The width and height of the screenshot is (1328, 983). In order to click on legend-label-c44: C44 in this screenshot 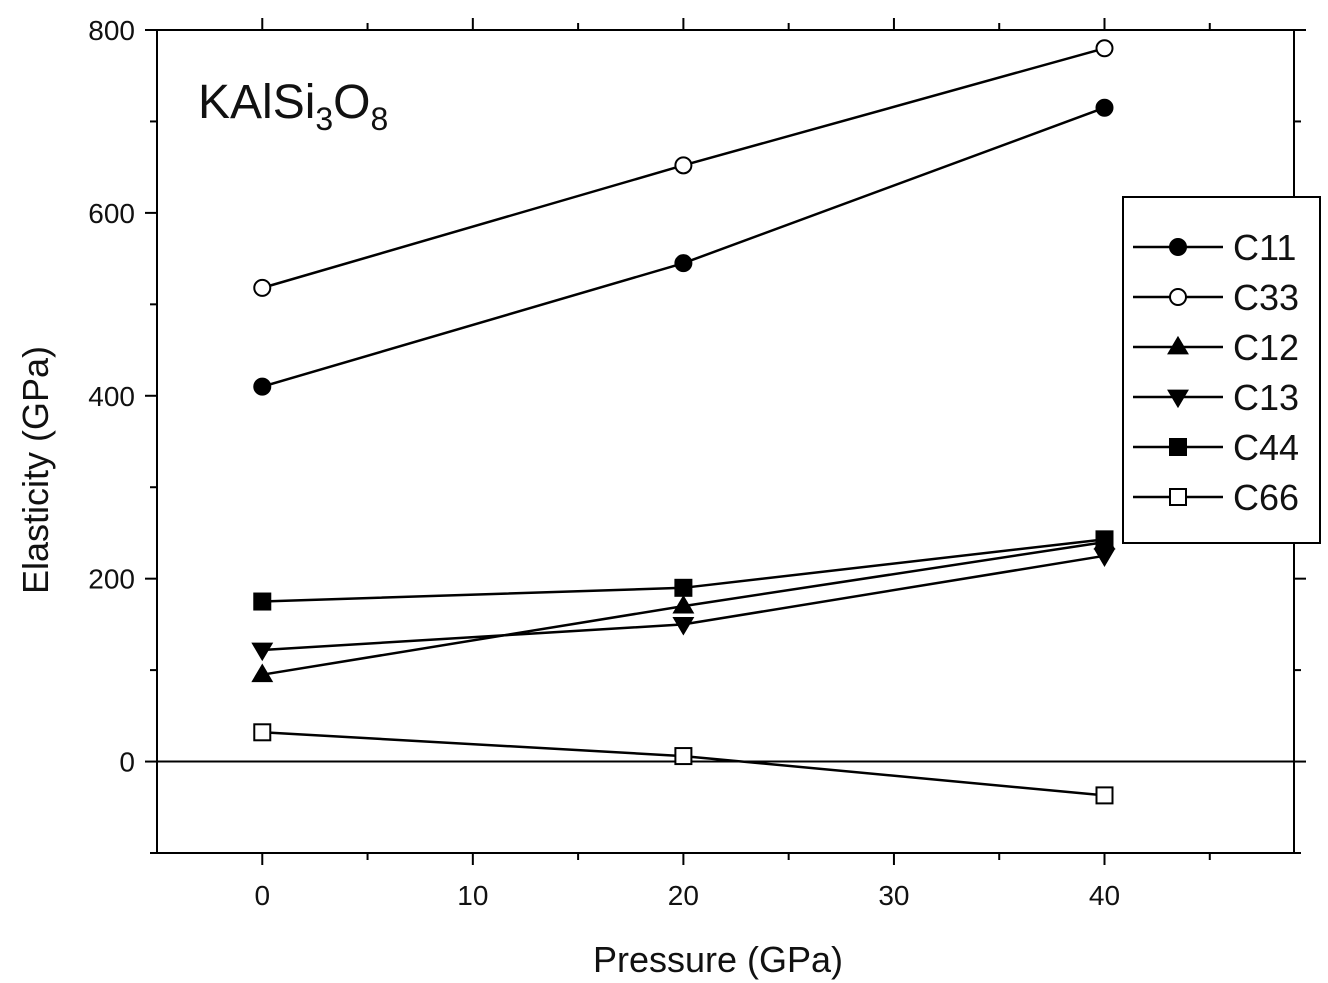, I will do `click(1266, 447)`.